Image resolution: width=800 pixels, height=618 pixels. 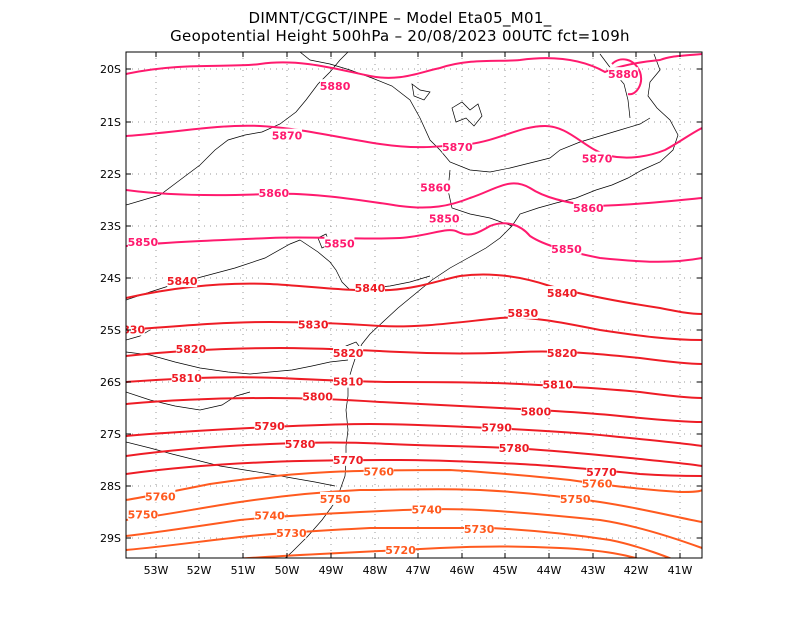 What do you see at coordinates (199, 570) in the screenshot?
I see `lon-label-52W: 52W` at bounding box center [199, 570].